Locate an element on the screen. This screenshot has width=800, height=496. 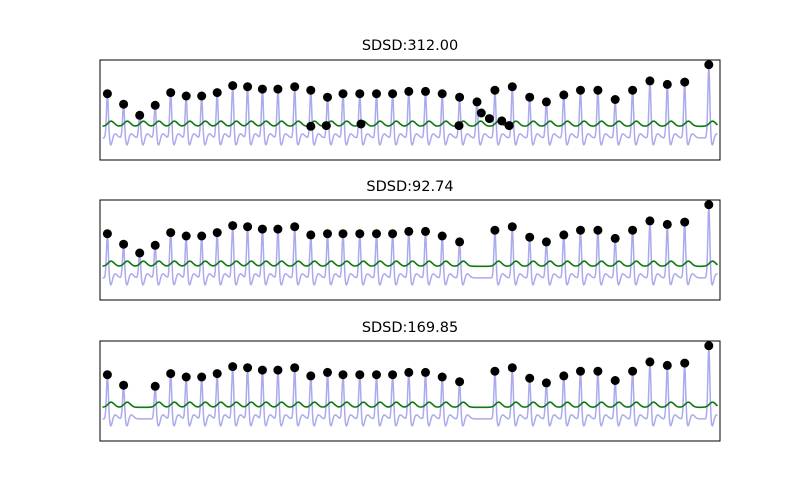
subplot-1-plot-area is located at coordinates (410, 103).